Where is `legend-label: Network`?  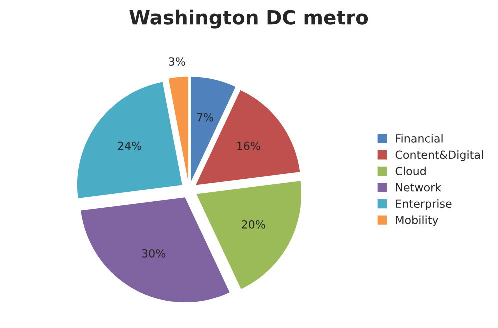
legend-label: Network is located at coordinates (419, 187).